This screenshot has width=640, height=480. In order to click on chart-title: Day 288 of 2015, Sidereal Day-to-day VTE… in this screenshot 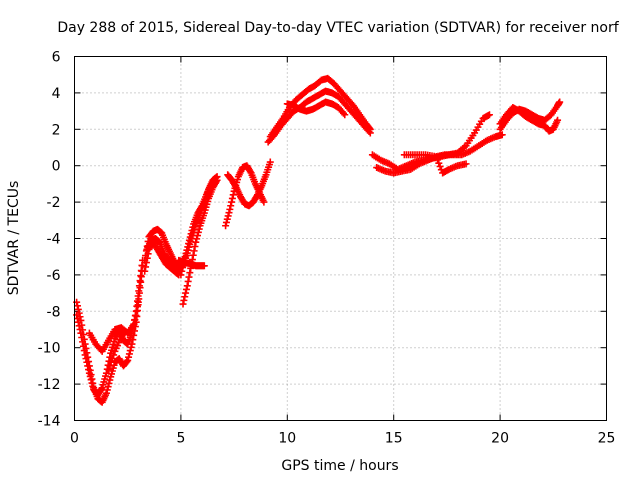, I will do `click(338, 28)`.